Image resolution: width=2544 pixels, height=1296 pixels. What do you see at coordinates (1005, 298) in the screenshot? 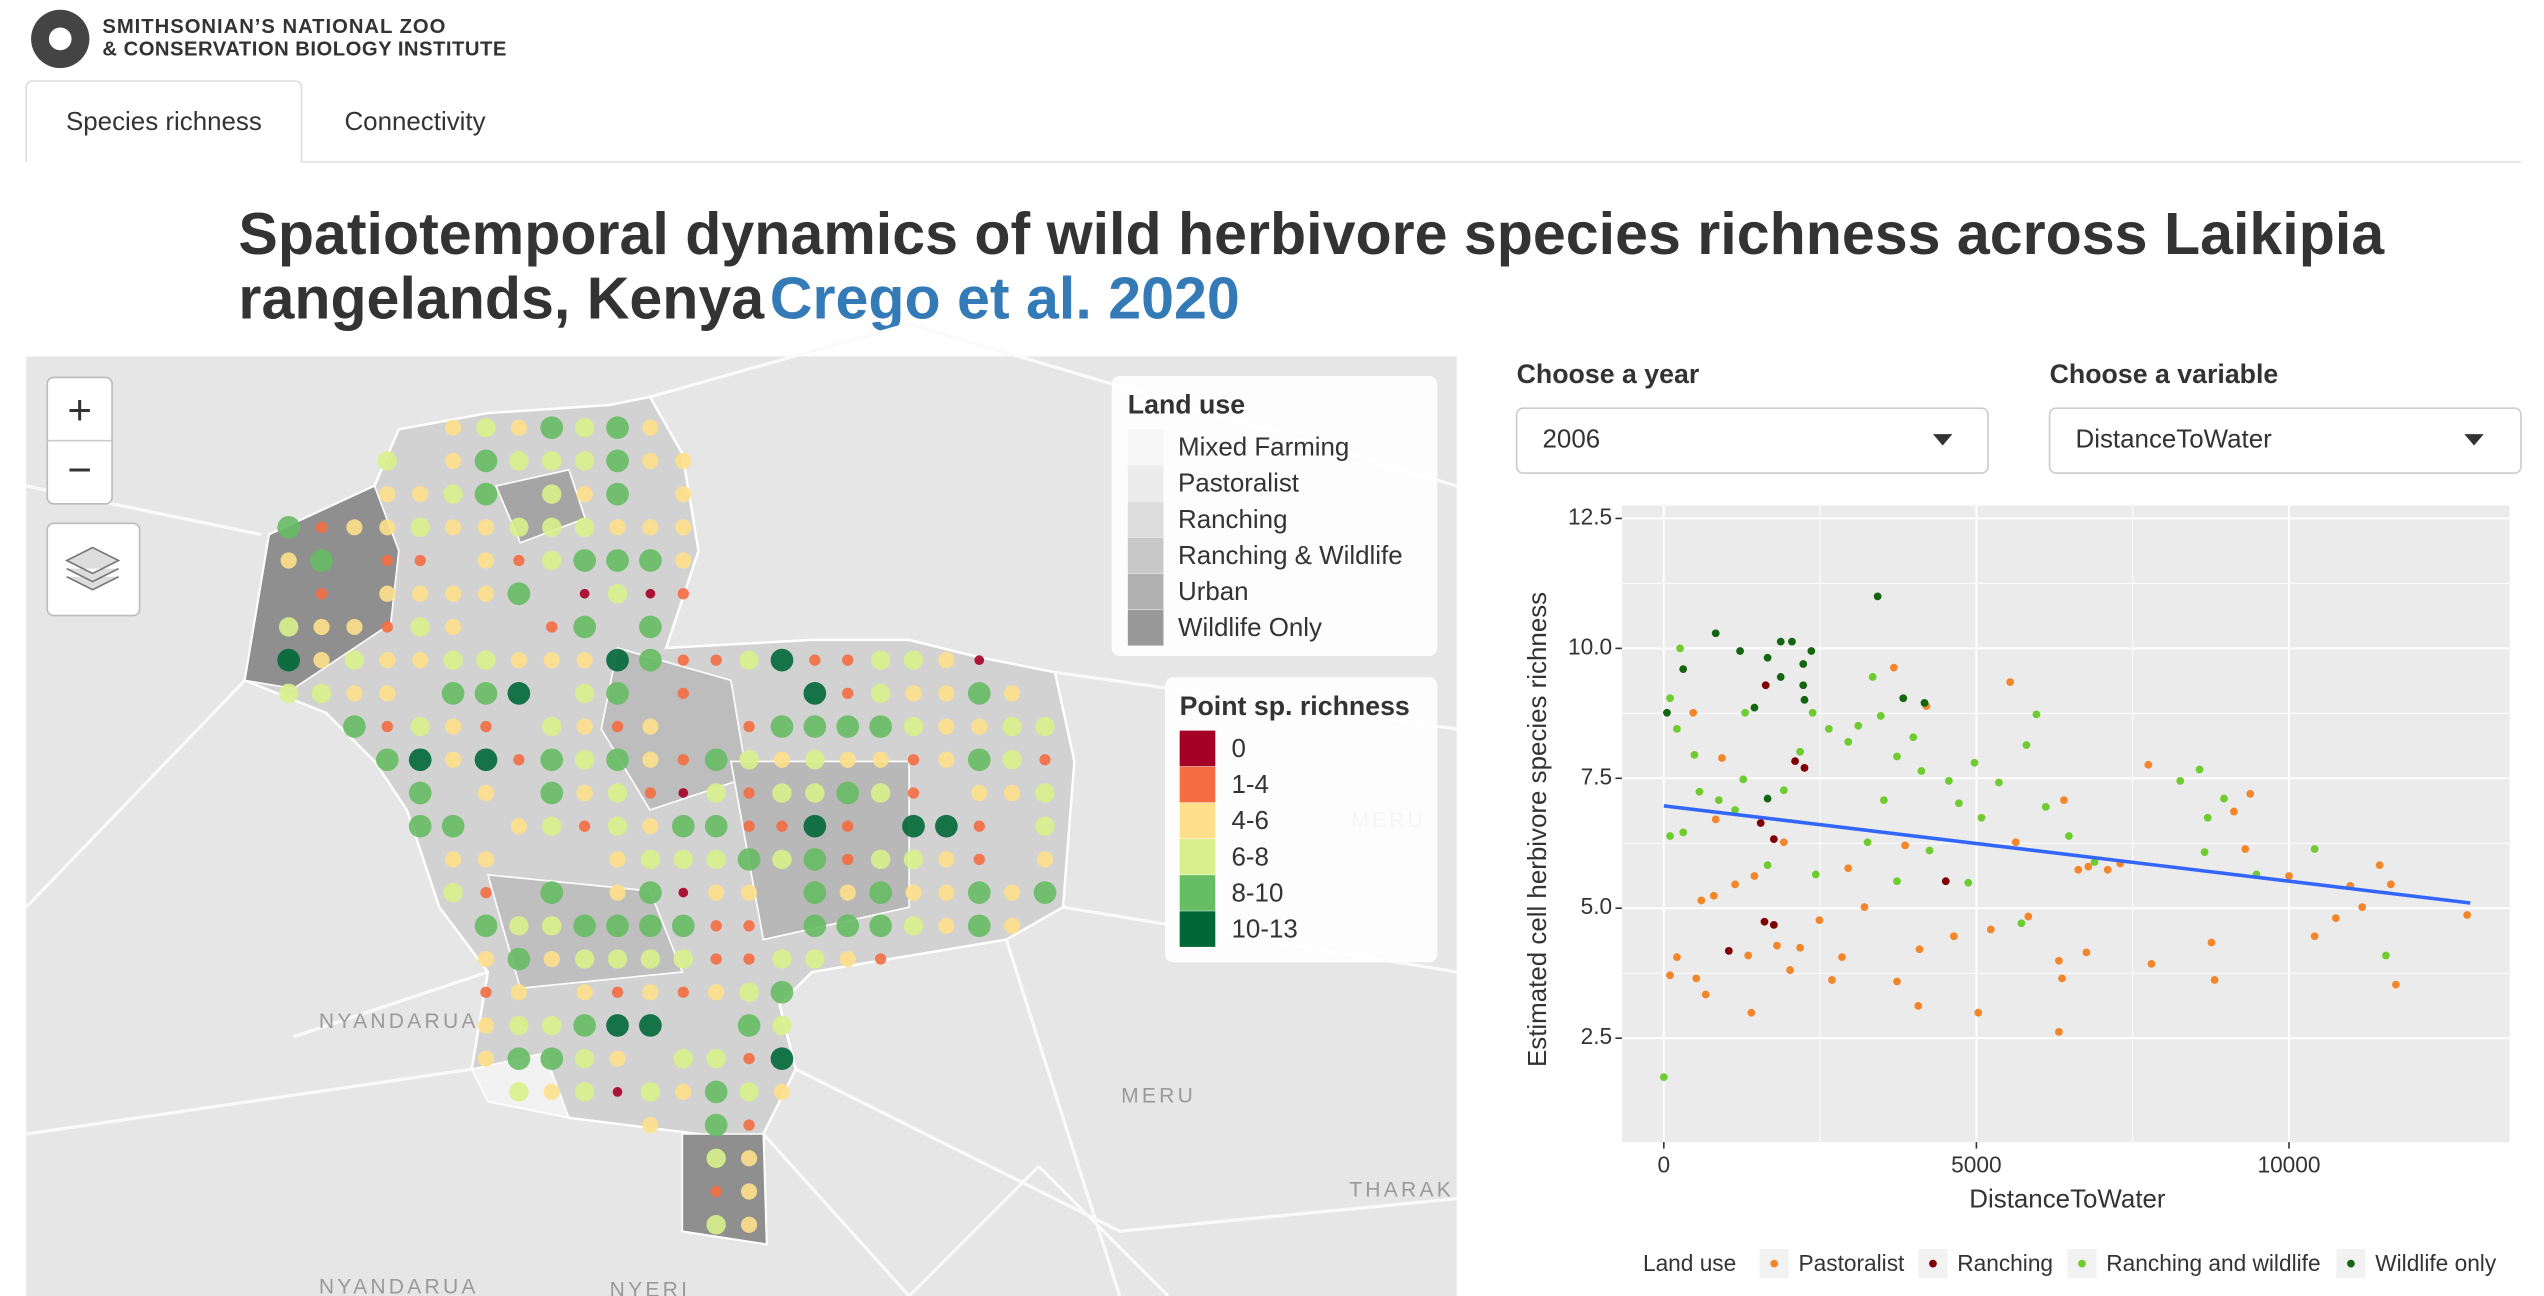
I see `title-link: Crego et al. 2020` at bounding box center [1005, 298].